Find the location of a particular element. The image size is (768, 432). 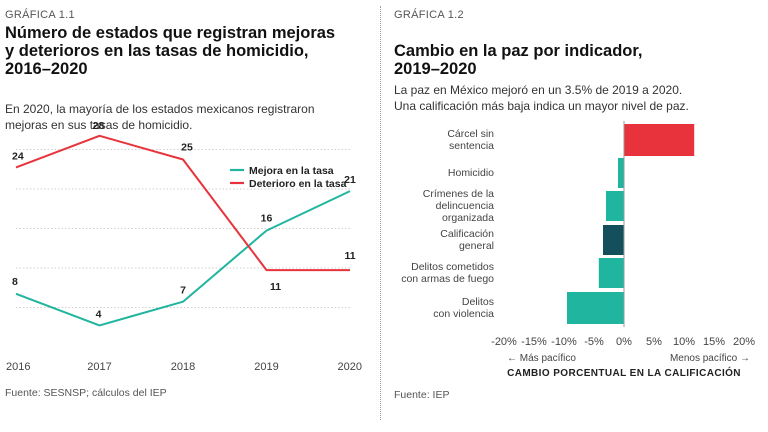

category-label: con armas de fuego is located at coordinates (447, 279).